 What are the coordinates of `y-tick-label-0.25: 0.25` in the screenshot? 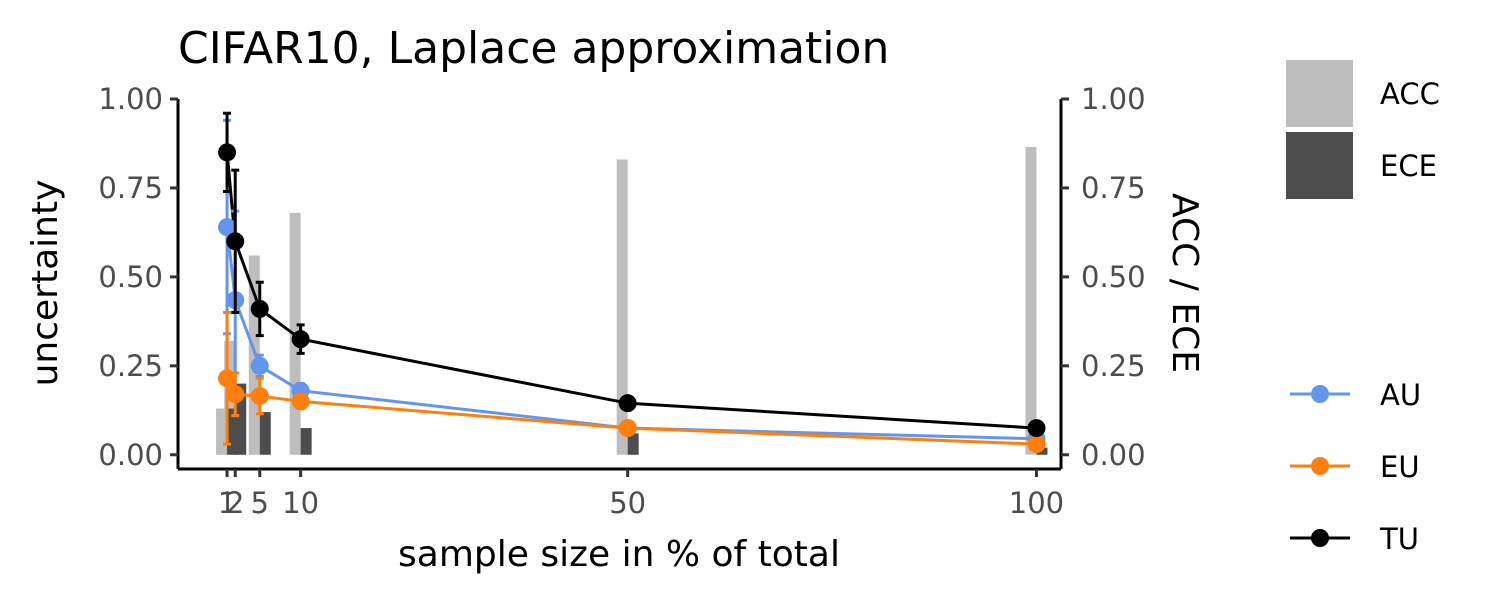 It's located at (130, 366).